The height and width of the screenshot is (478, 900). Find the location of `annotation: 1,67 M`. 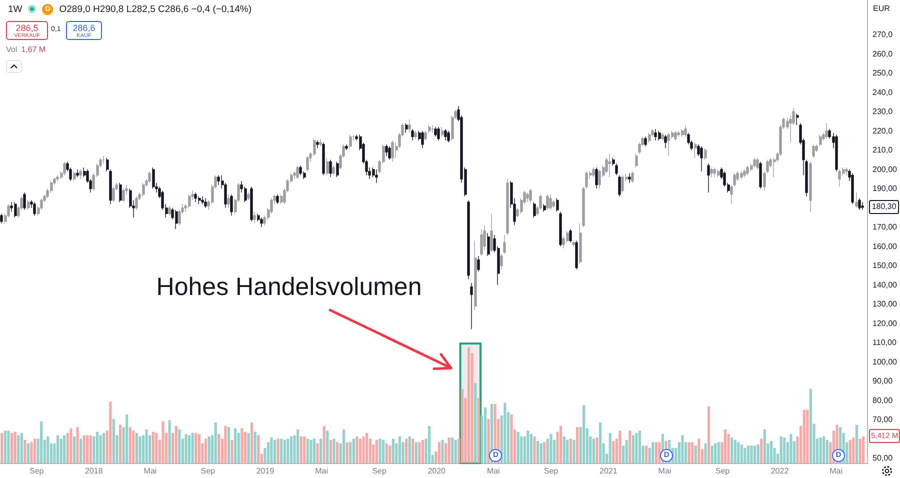

annotation: 1,67 M is located at coordinates (33, 49).